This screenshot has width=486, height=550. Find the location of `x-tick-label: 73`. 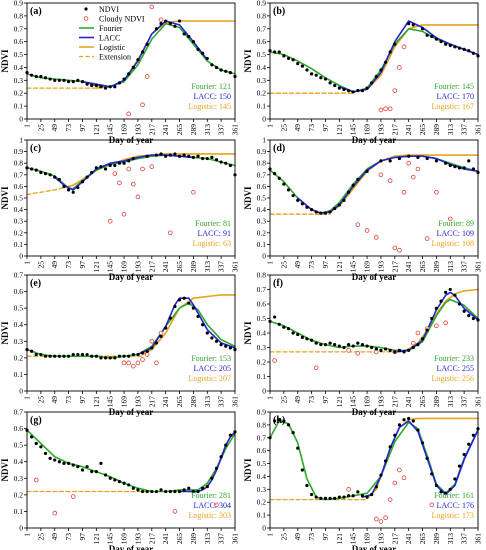

x-tick-label: 73 is located at coordinates (311, 128).